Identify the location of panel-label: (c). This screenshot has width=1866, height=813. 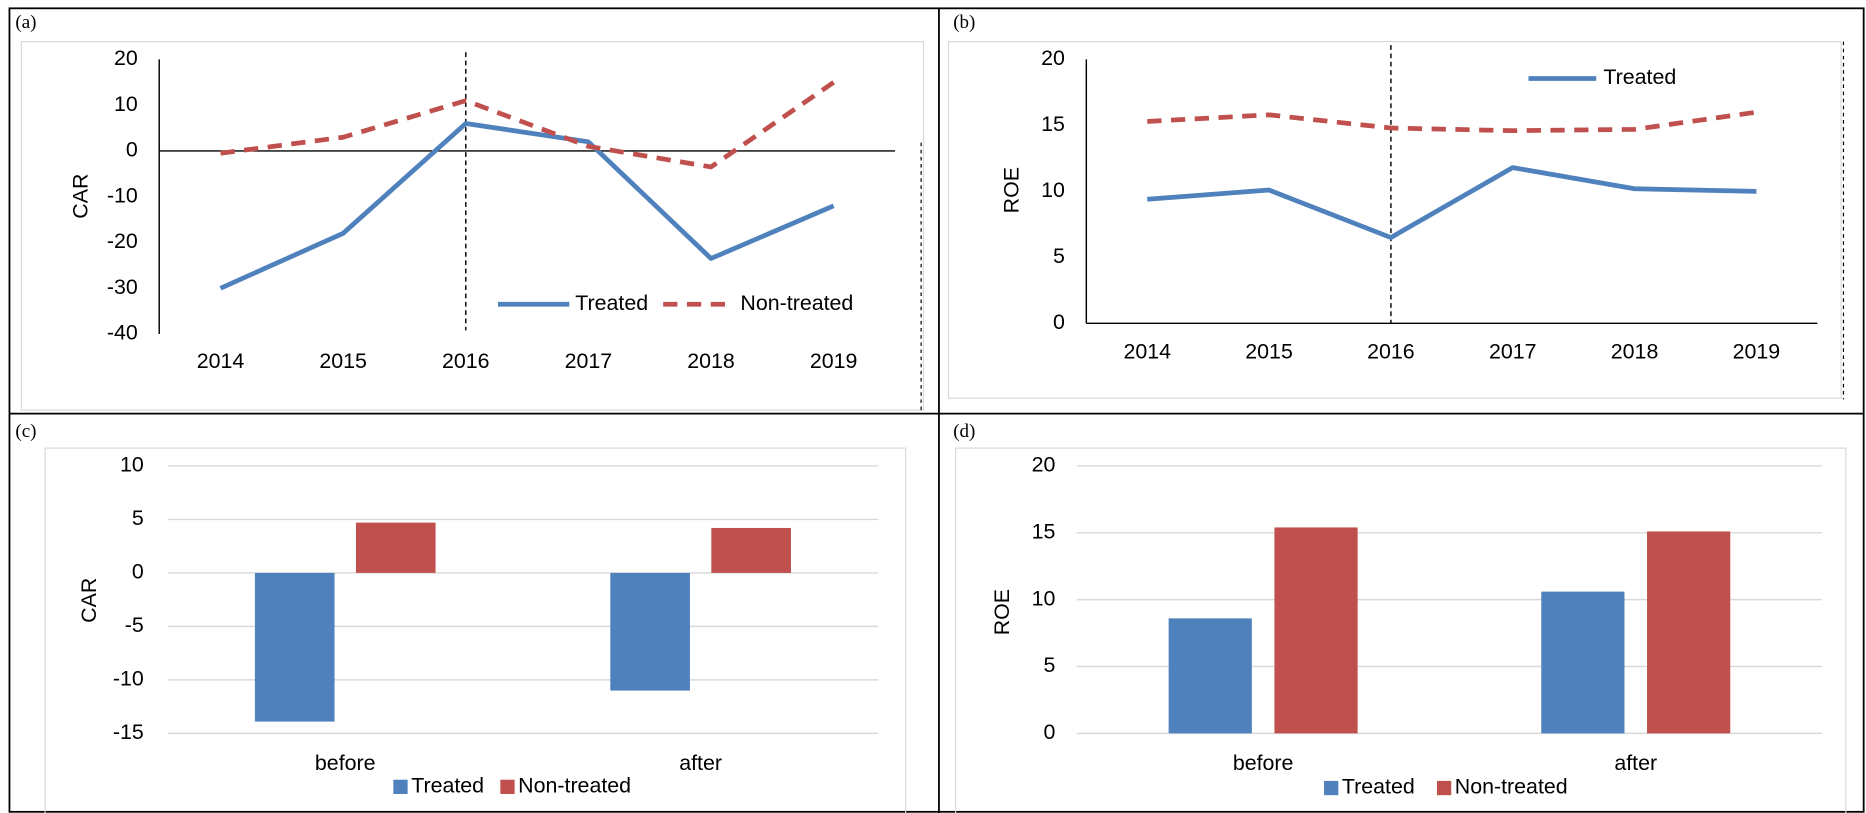
(25, 431).